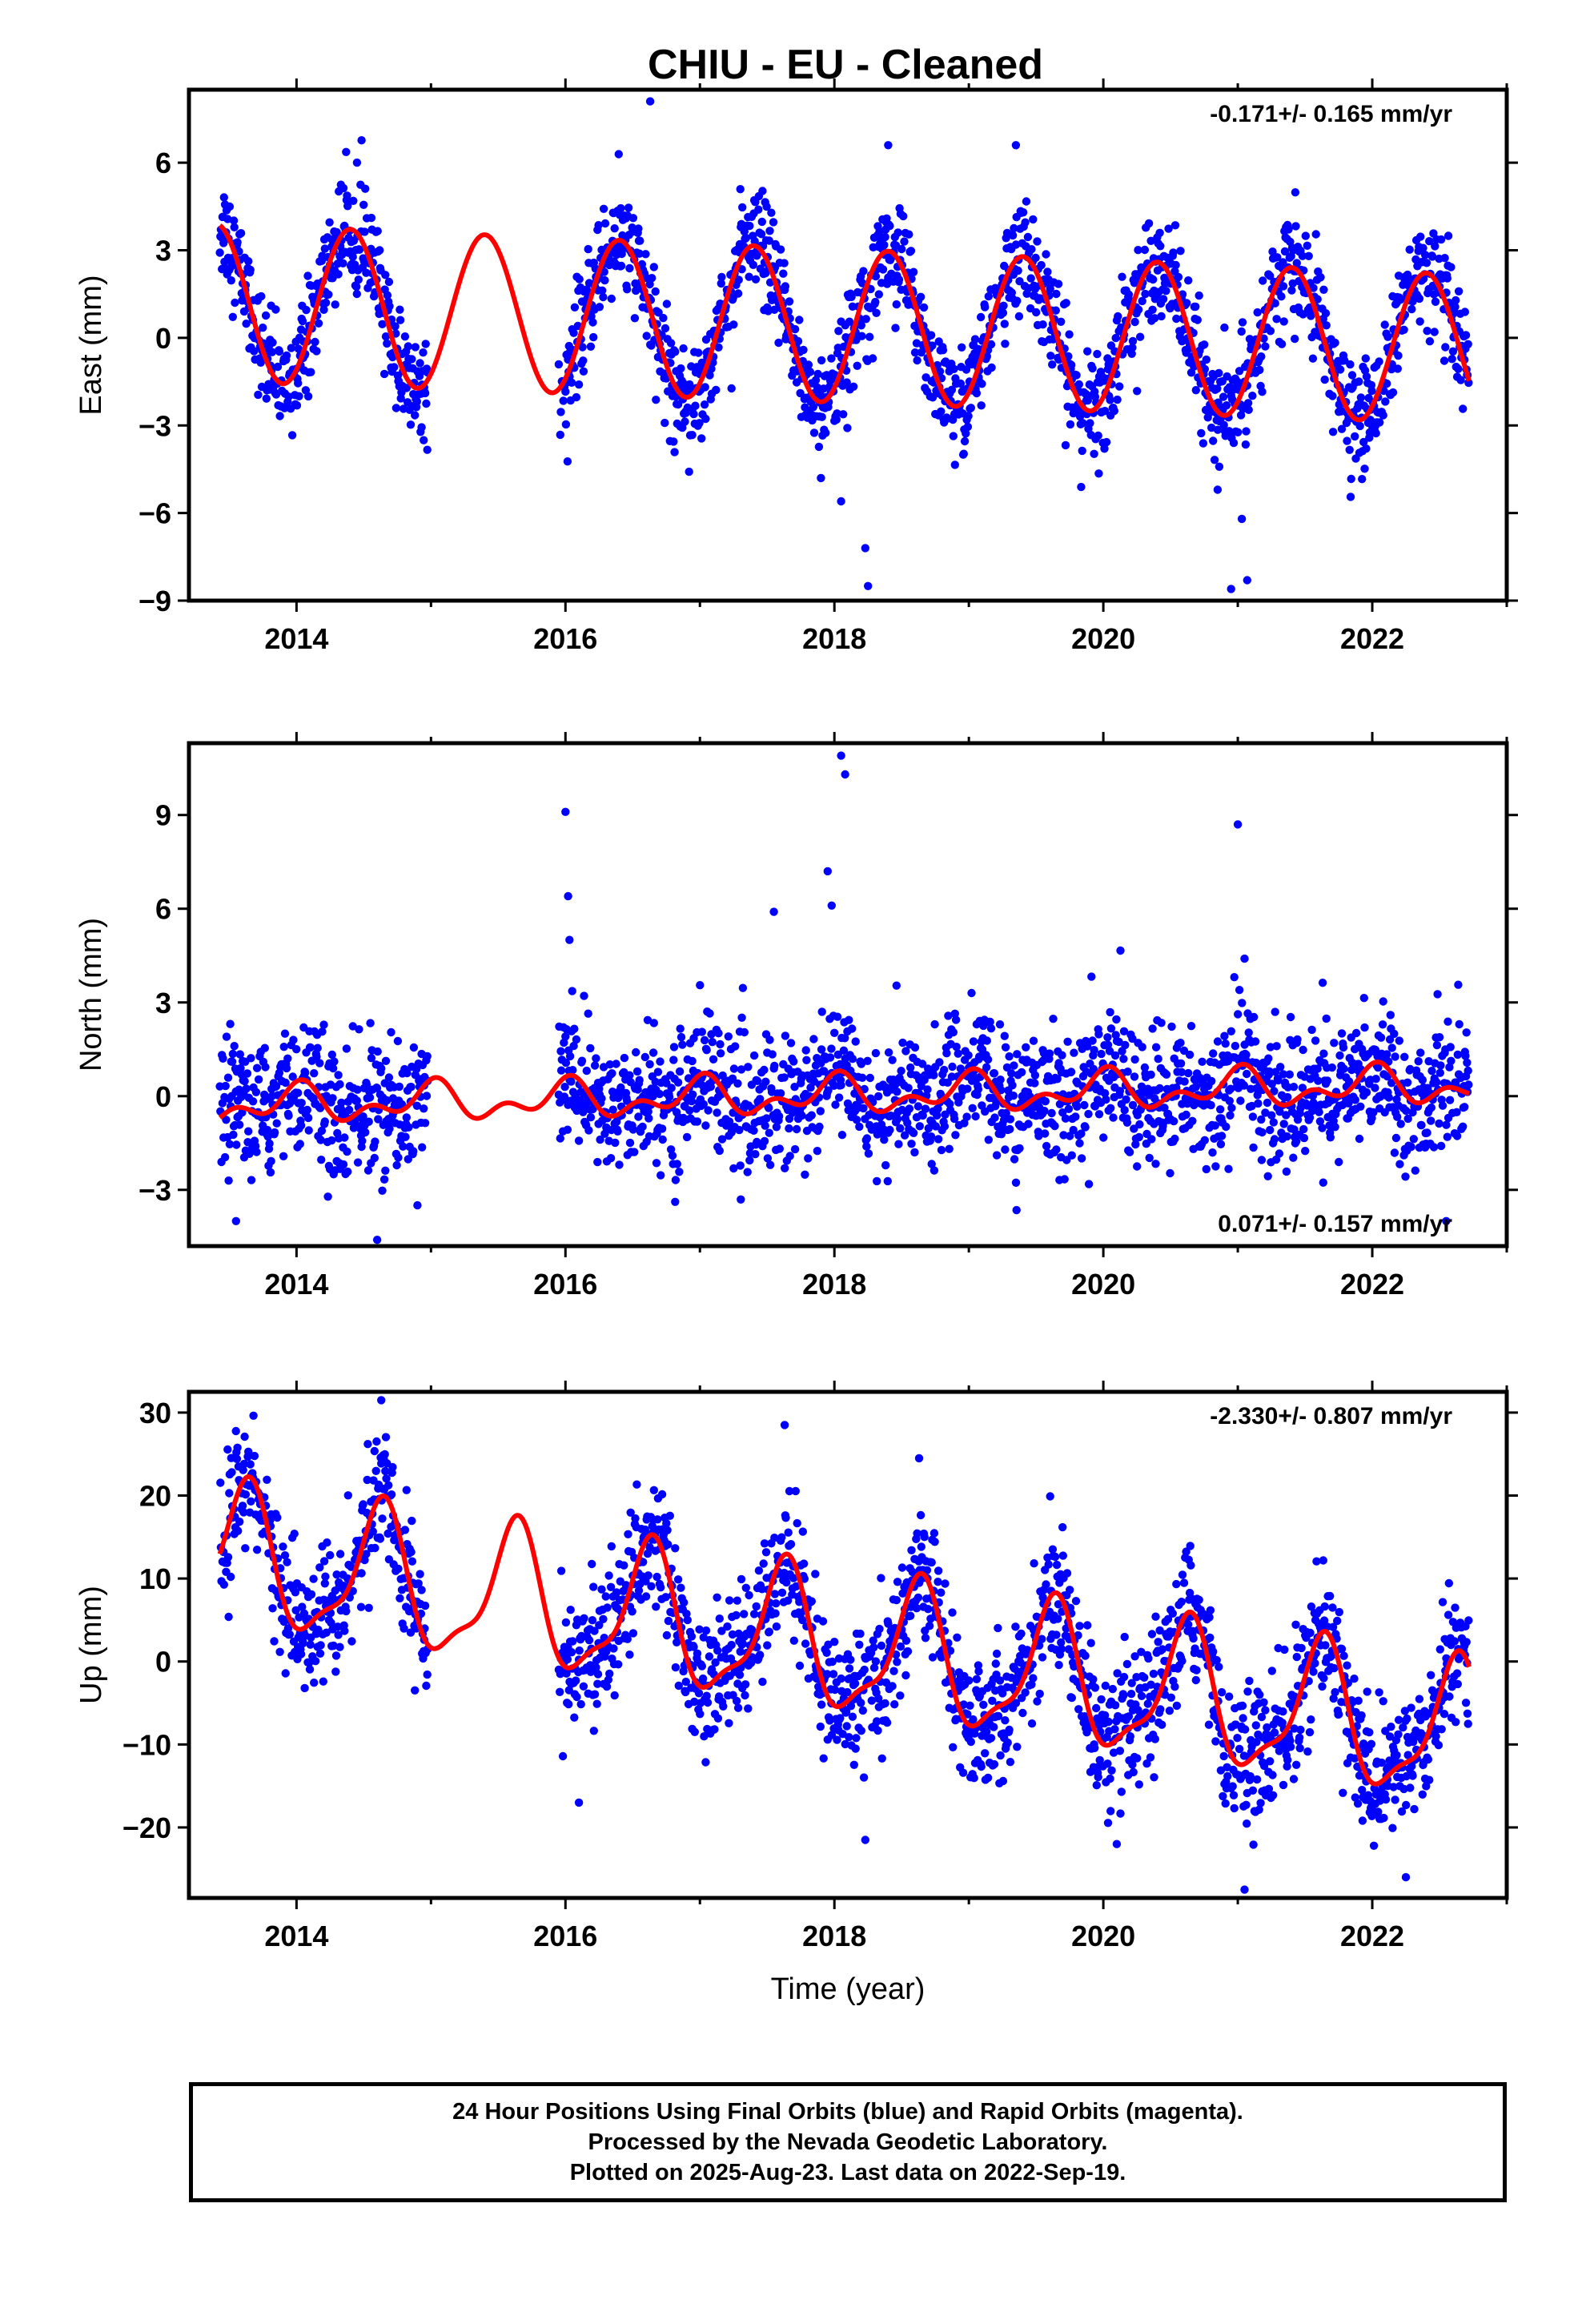 This screenshot has height=2324, width=1582. What do you see at coordinates (296, 638) in the screenshot?
I see `east-x-tick-label: 2014` at bounding box center [296, 638].